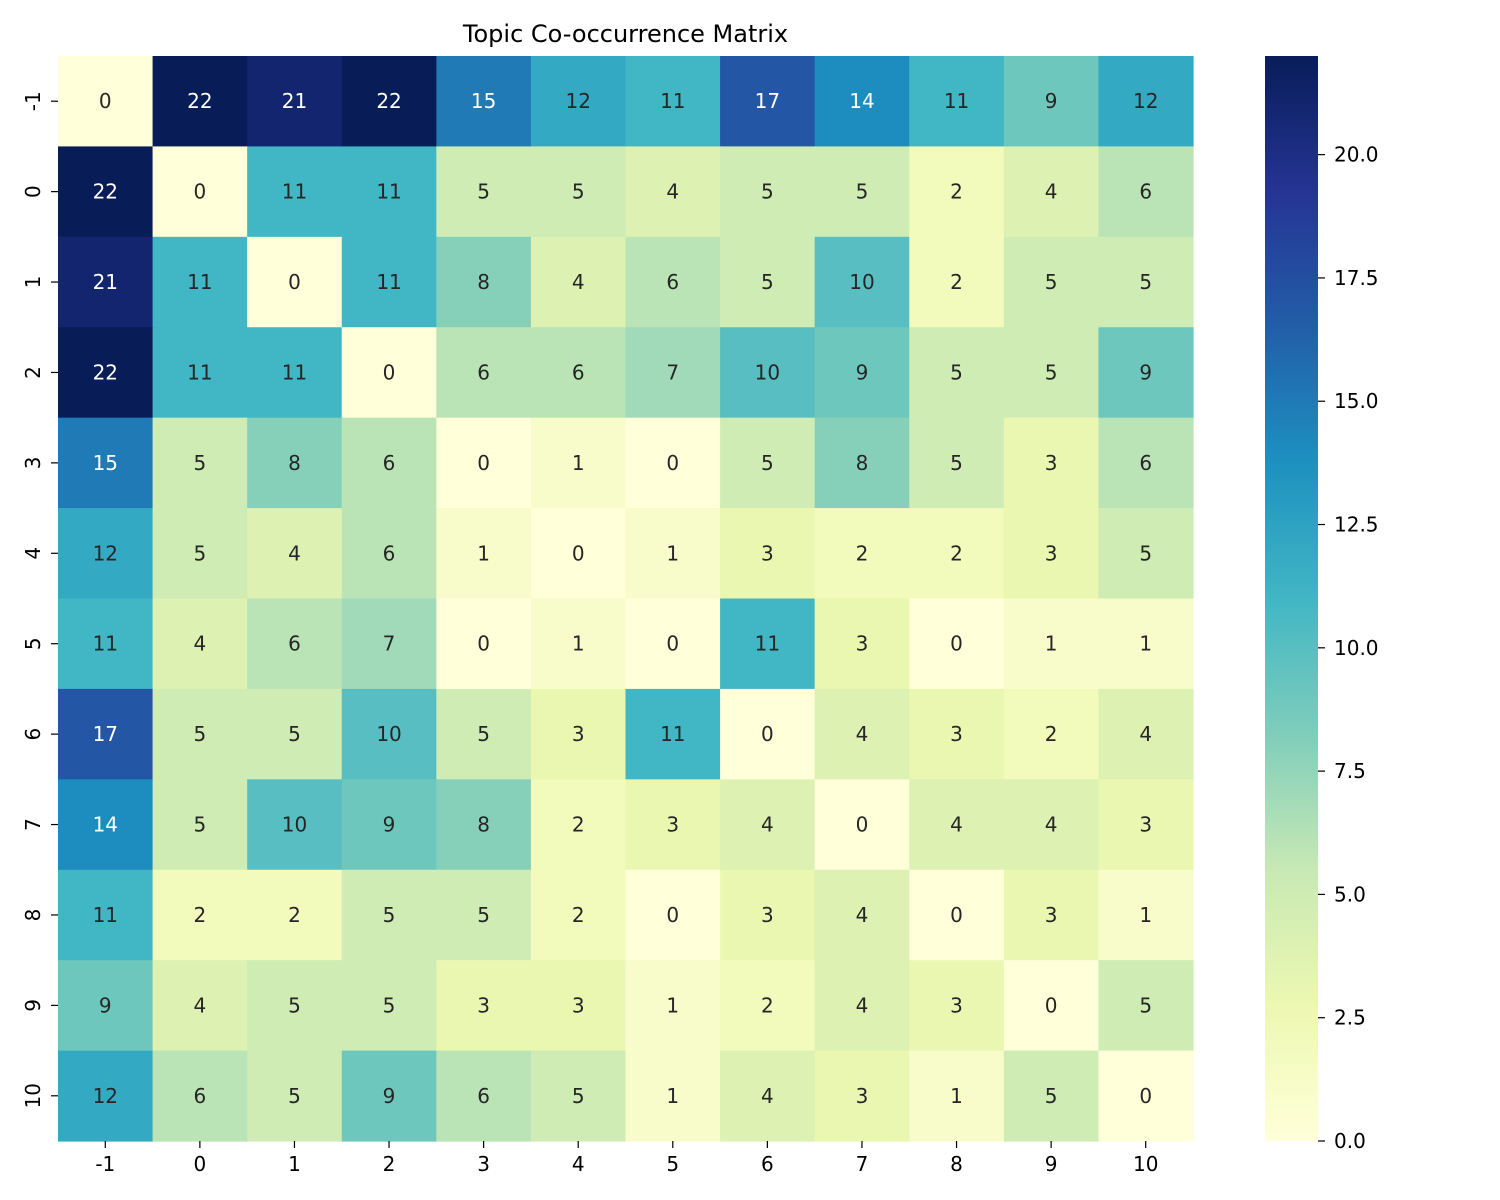 The width and height of the screenshot is (1500, 1200). I want to click on y-tick-label: 3, so click(33, 463).